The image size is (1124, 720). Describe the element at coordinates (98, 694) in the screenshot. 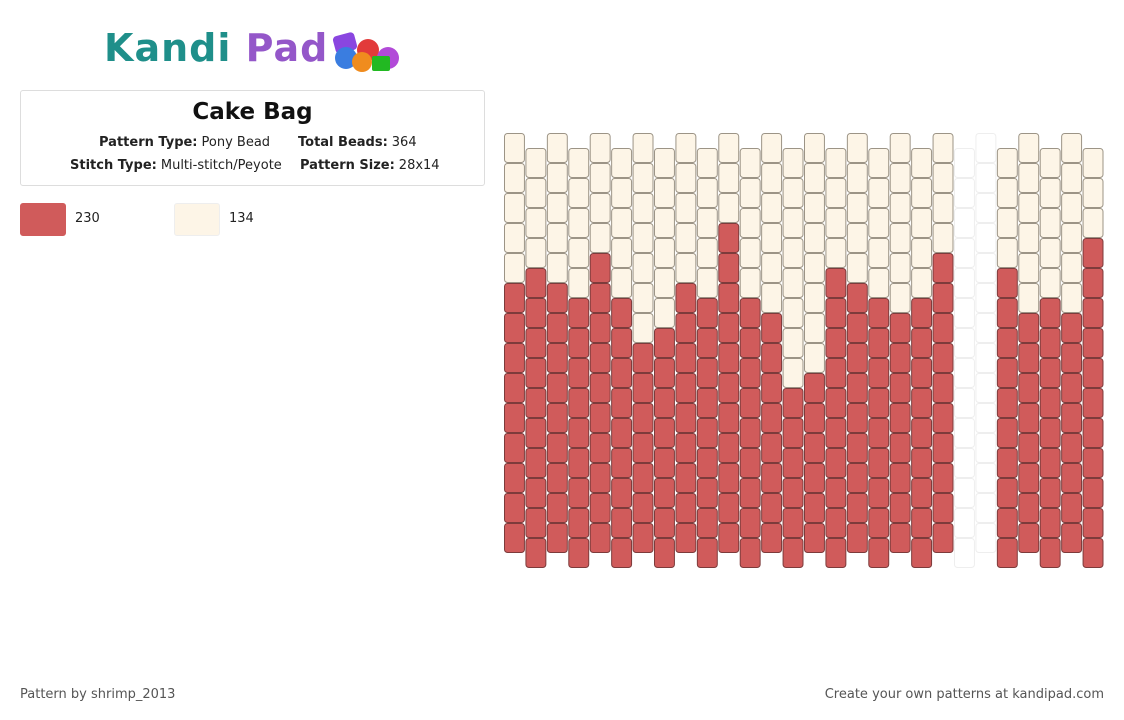

I see `footer-credit: Pattern by shrimp_2013` at that location.